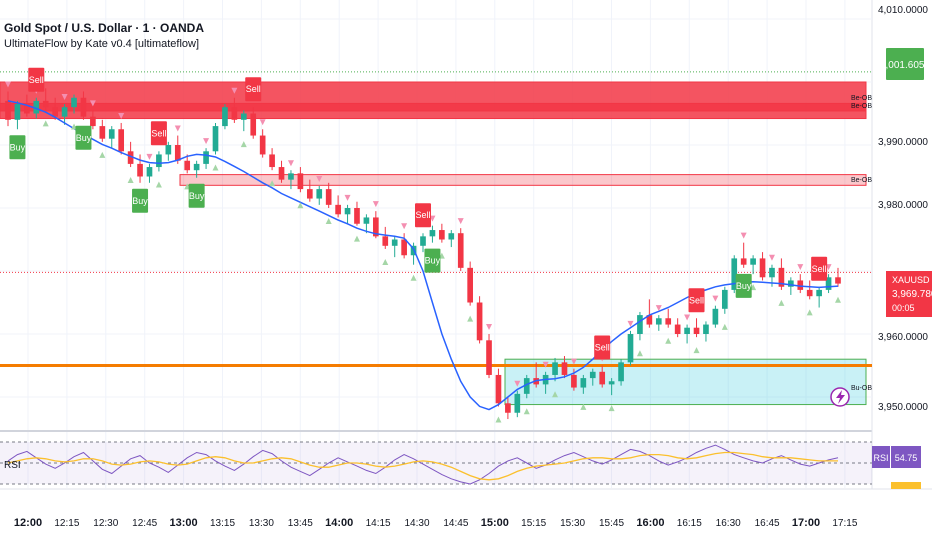 The width and height of the screenshot is (932, 555). What do you see at coordinates (378, 523) in the screenshot?
I see `time-tick-9: 14:15` at bounding box center [378, 523].